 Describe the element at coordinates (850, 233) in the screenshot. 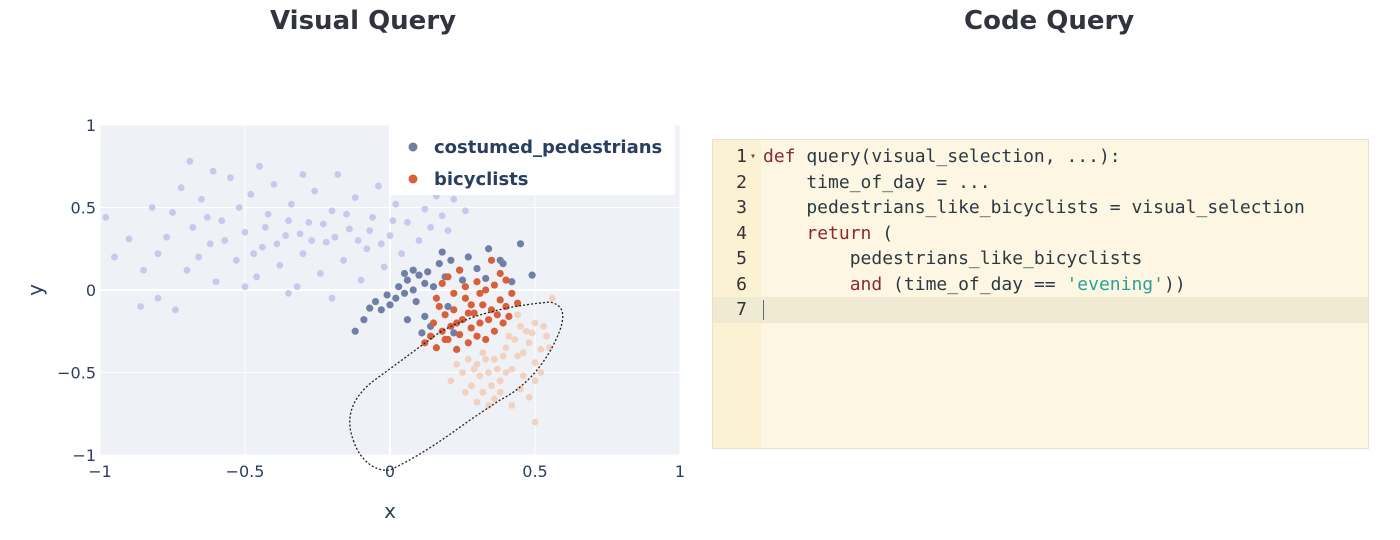

I see `code-text: return (` at that location.